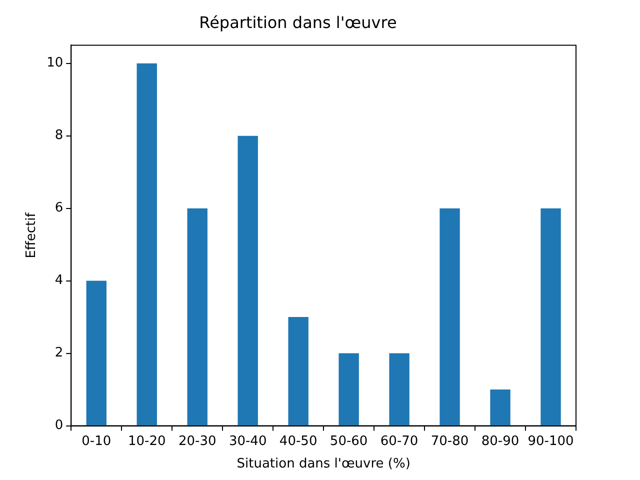 This screenshot has height=480, width=640. Describe the element at coordinates (59, 136) in the screenshot. I see `y-tick-label: 8` at that location.